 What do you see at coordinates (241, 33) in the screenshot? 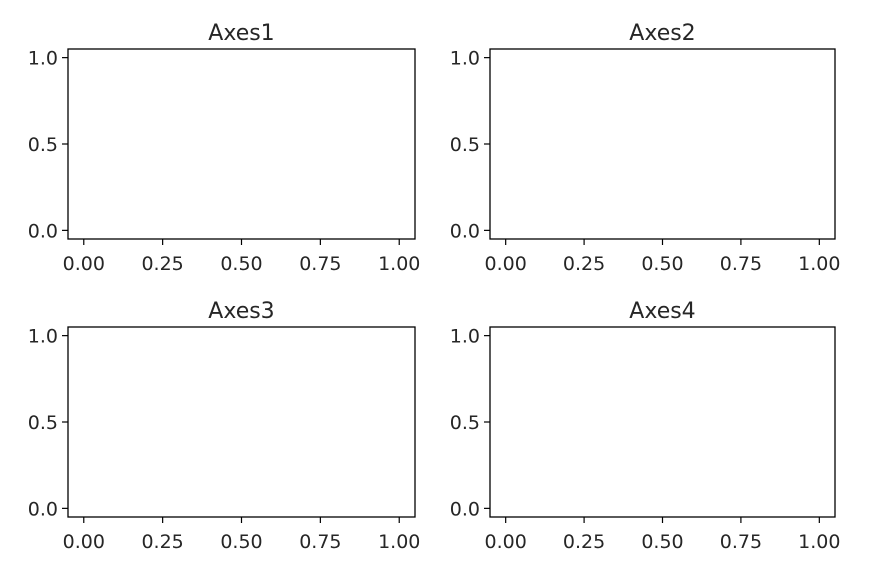
I see `subplot-title: Axes1` at bounding box center [241, 33].